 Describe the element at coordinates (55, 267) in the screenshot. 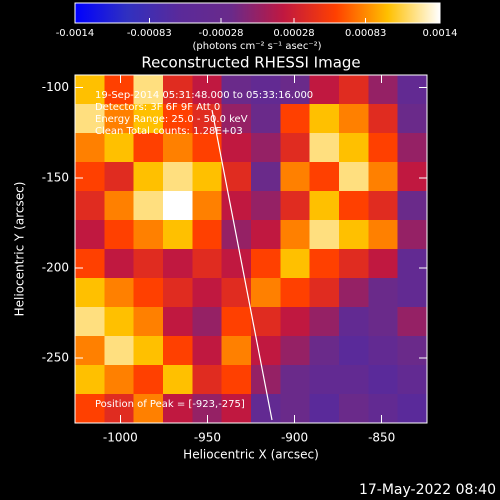

I see `y-tick-label: -200` at that location.